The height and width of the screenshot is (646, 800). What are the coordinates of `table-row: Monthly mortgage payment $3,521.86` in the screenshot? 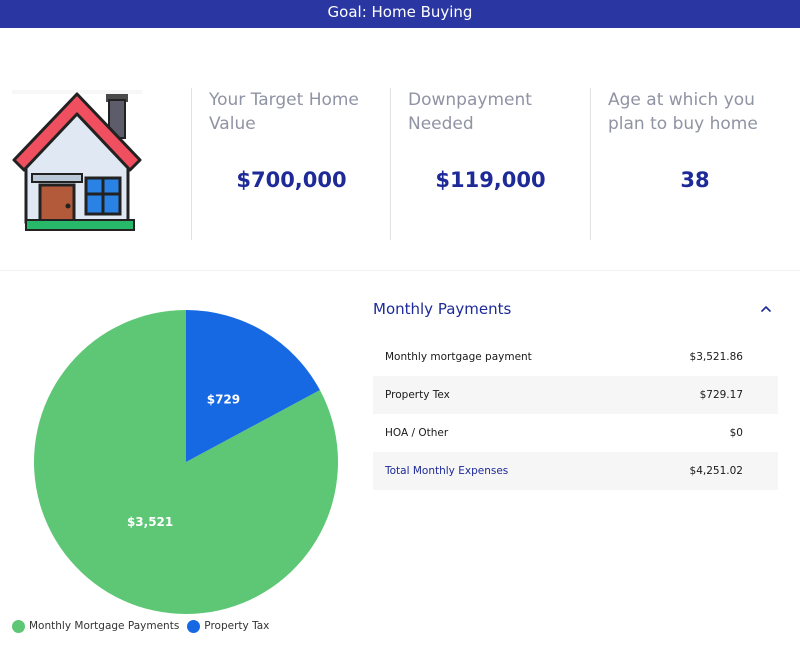 It's located at (575, 357).